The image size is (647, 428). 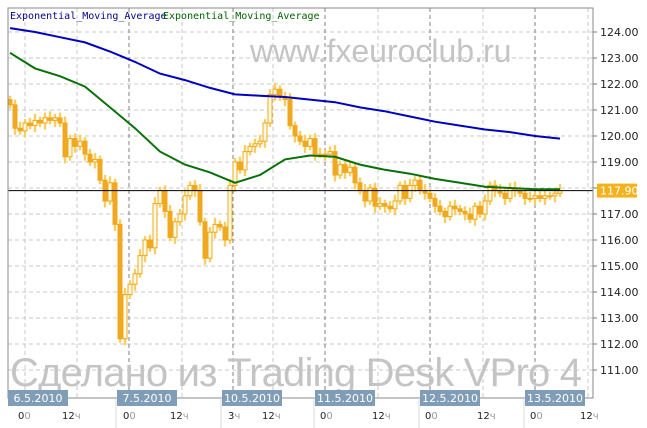 What do you see at coordinates (234, 416) in the screenshot?
I see `hour-label: 3ч` at bounding box center [234, 416].